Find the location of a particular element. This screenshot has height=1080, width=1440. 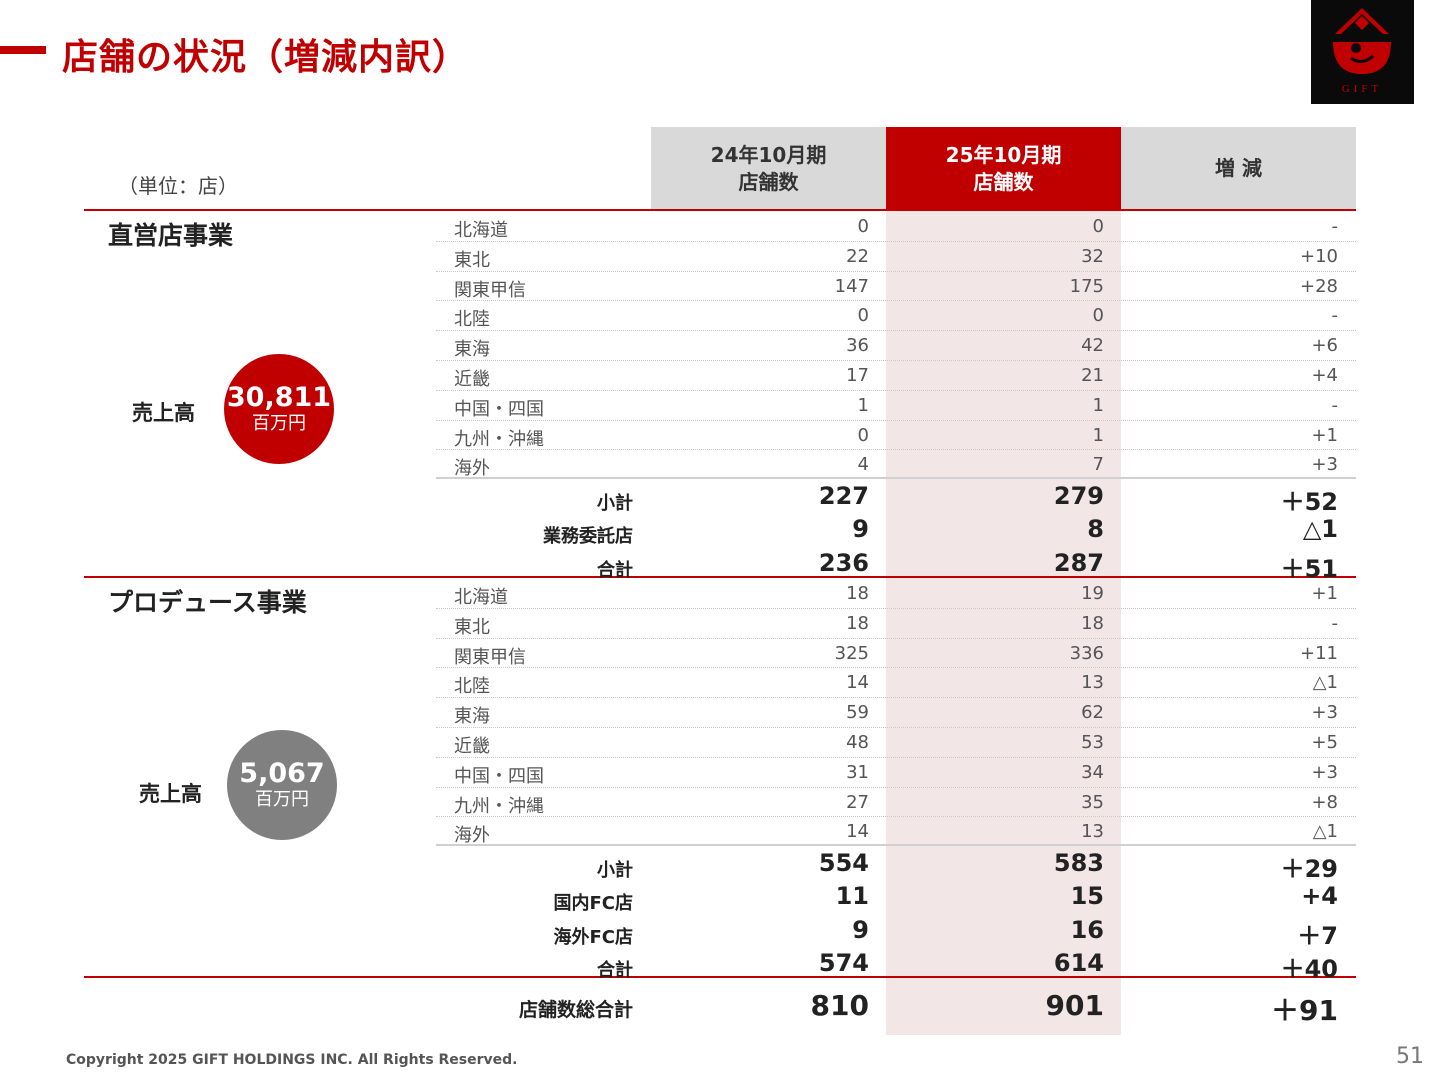

section-divider-bottom is located at coordinates (720, 977).